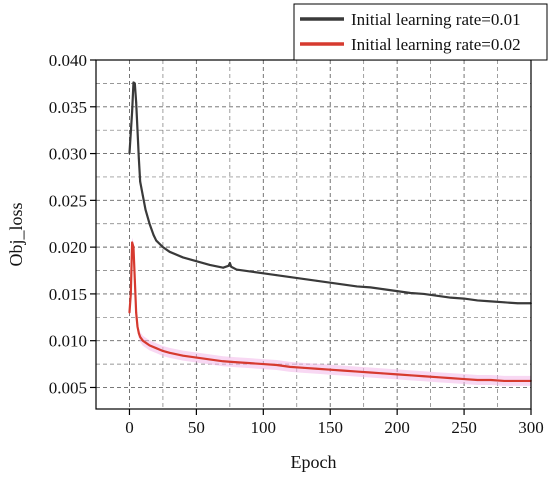 The height and width of the screenshot is (477, 550). I want to click on x-tick-label: 100, so click(264, 427).